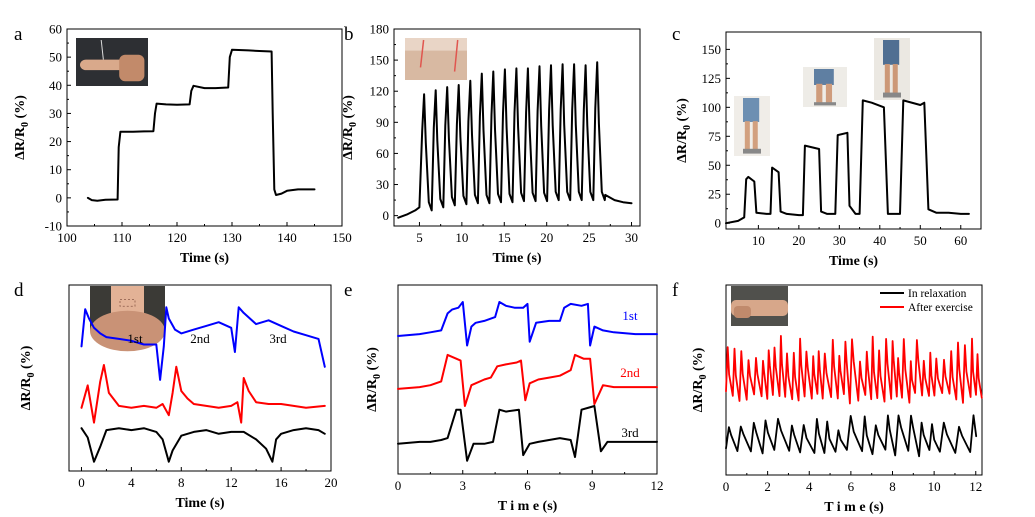 The width and height of the screenshot is (1035, 517). I want to click on y-tick-label: 25, so click(714, 194).